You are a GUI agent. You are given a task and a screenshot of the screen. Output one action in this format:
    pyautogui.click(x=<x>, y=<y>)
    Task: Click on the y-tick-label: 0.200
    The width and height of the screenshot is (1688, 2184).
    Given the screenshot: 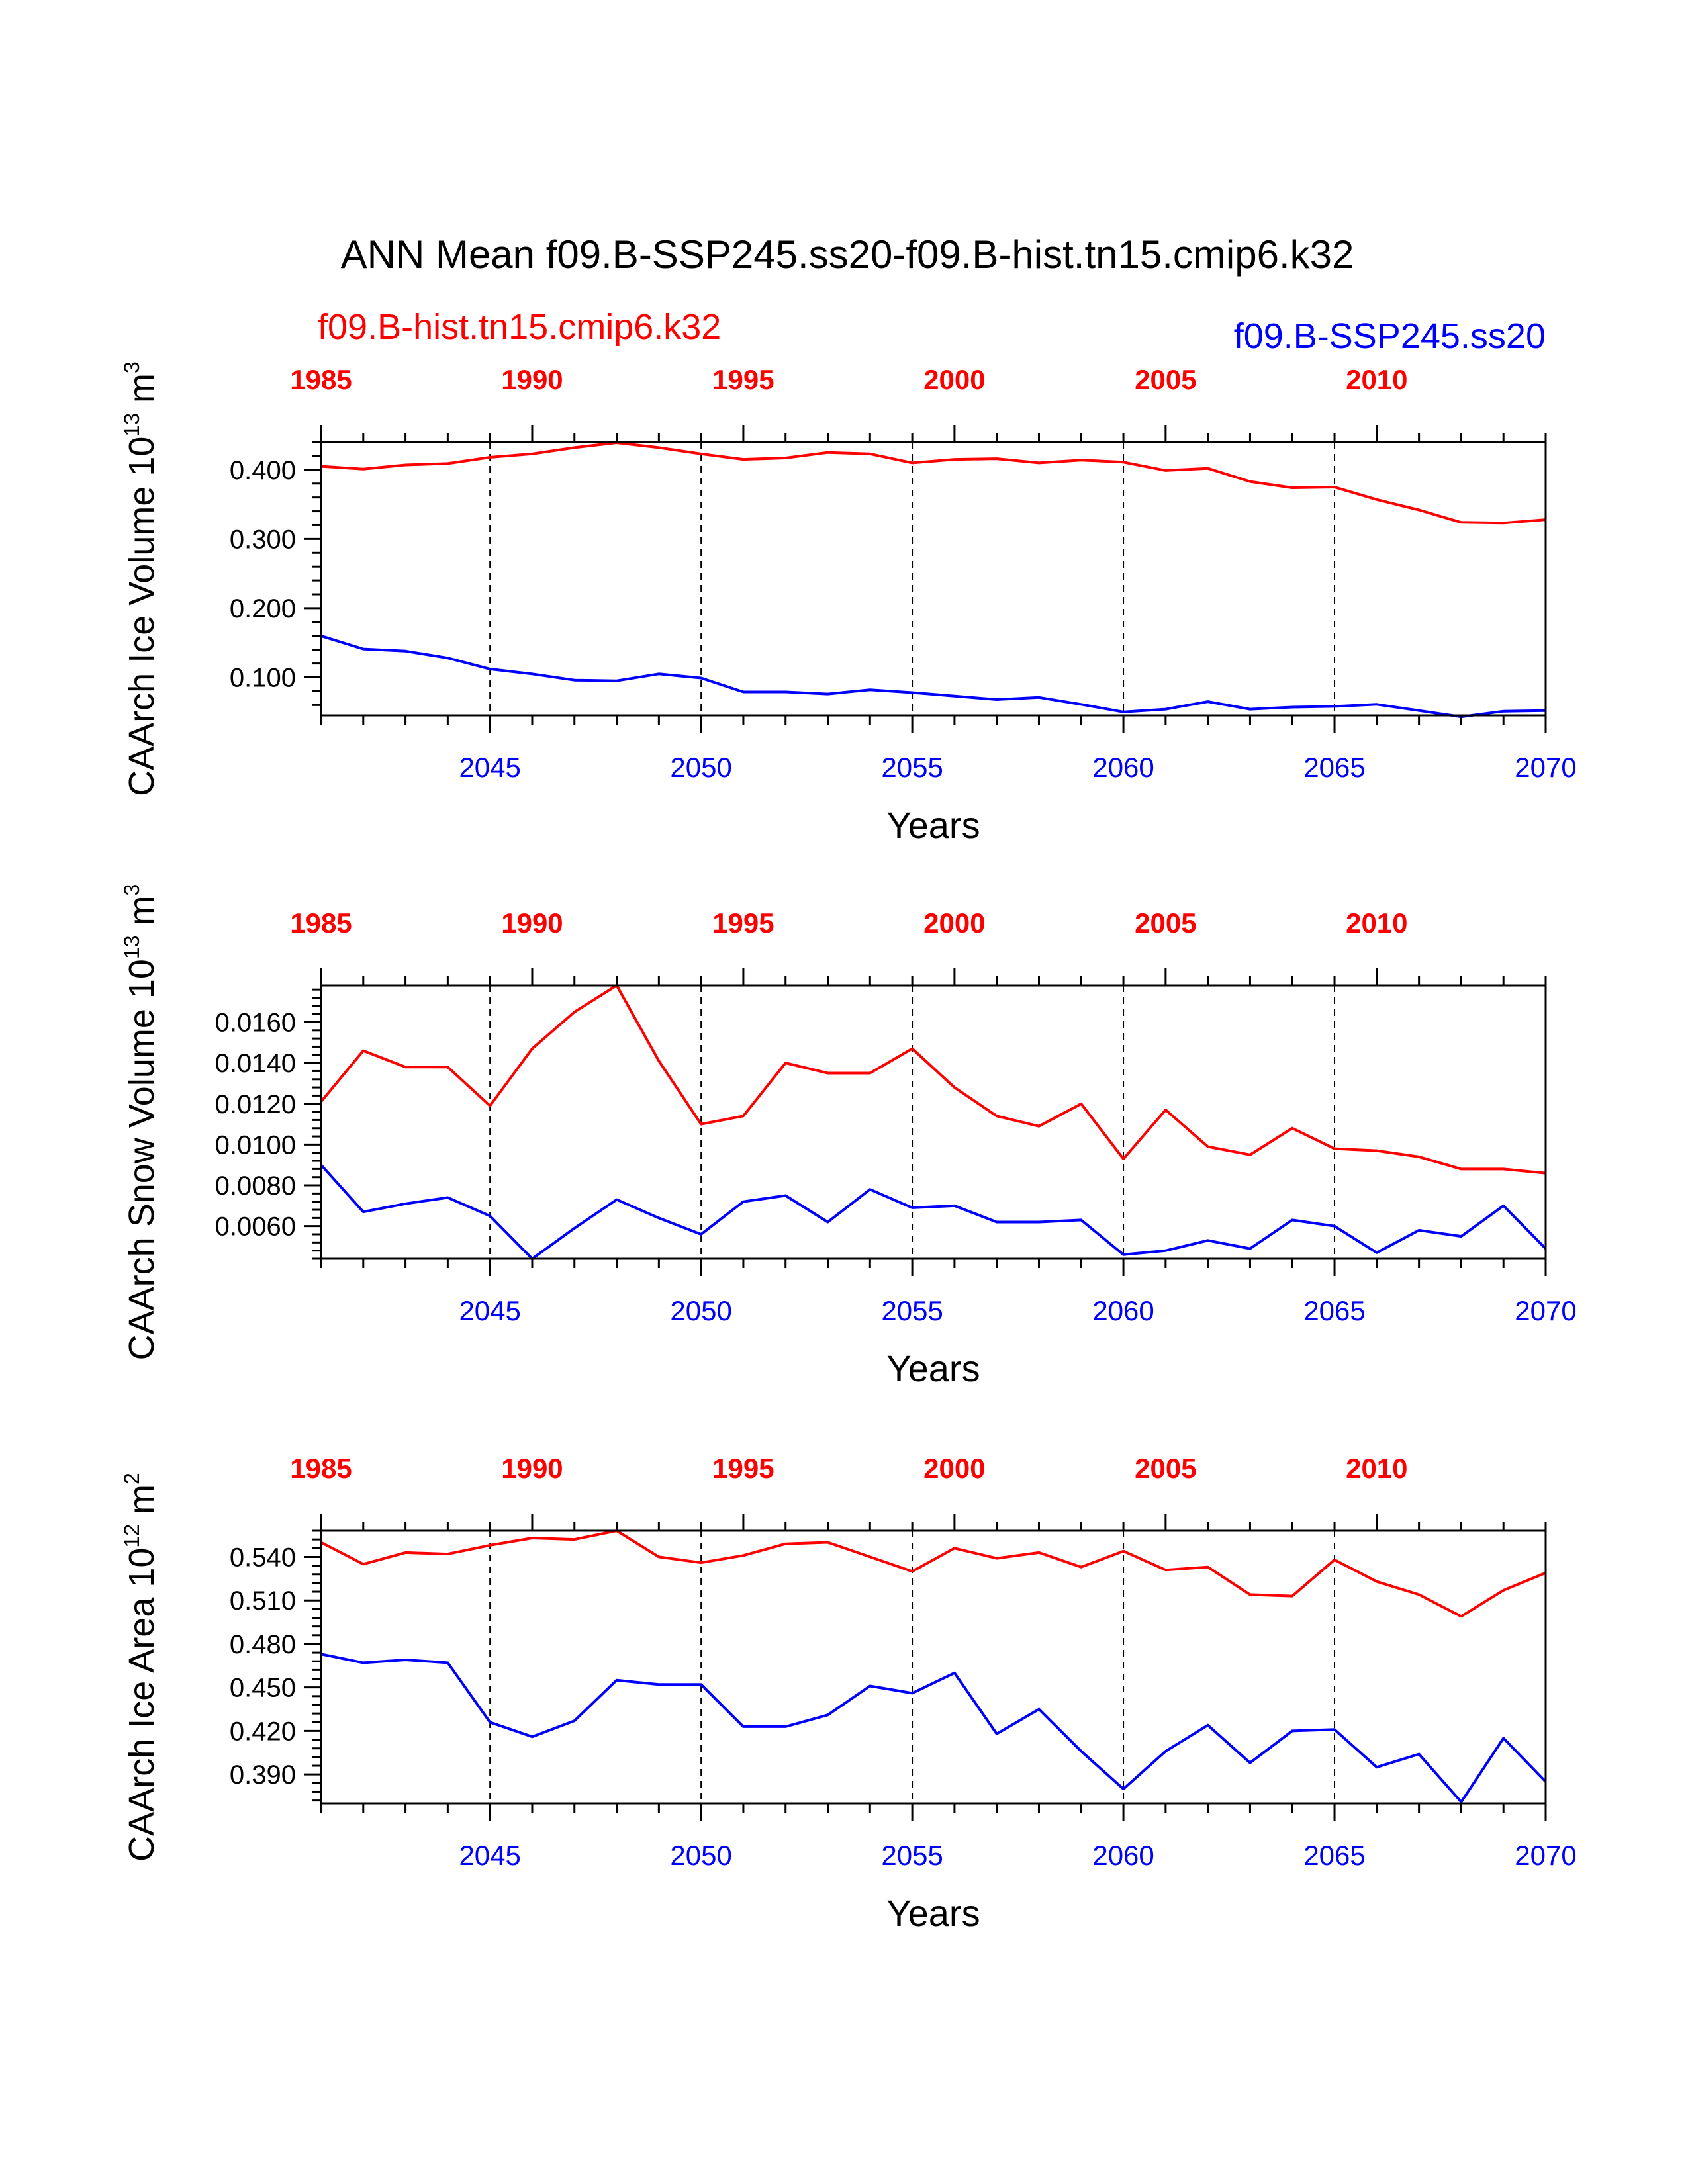 What is the action you would take?
    pyautogui.click(x=263, y=608)
    